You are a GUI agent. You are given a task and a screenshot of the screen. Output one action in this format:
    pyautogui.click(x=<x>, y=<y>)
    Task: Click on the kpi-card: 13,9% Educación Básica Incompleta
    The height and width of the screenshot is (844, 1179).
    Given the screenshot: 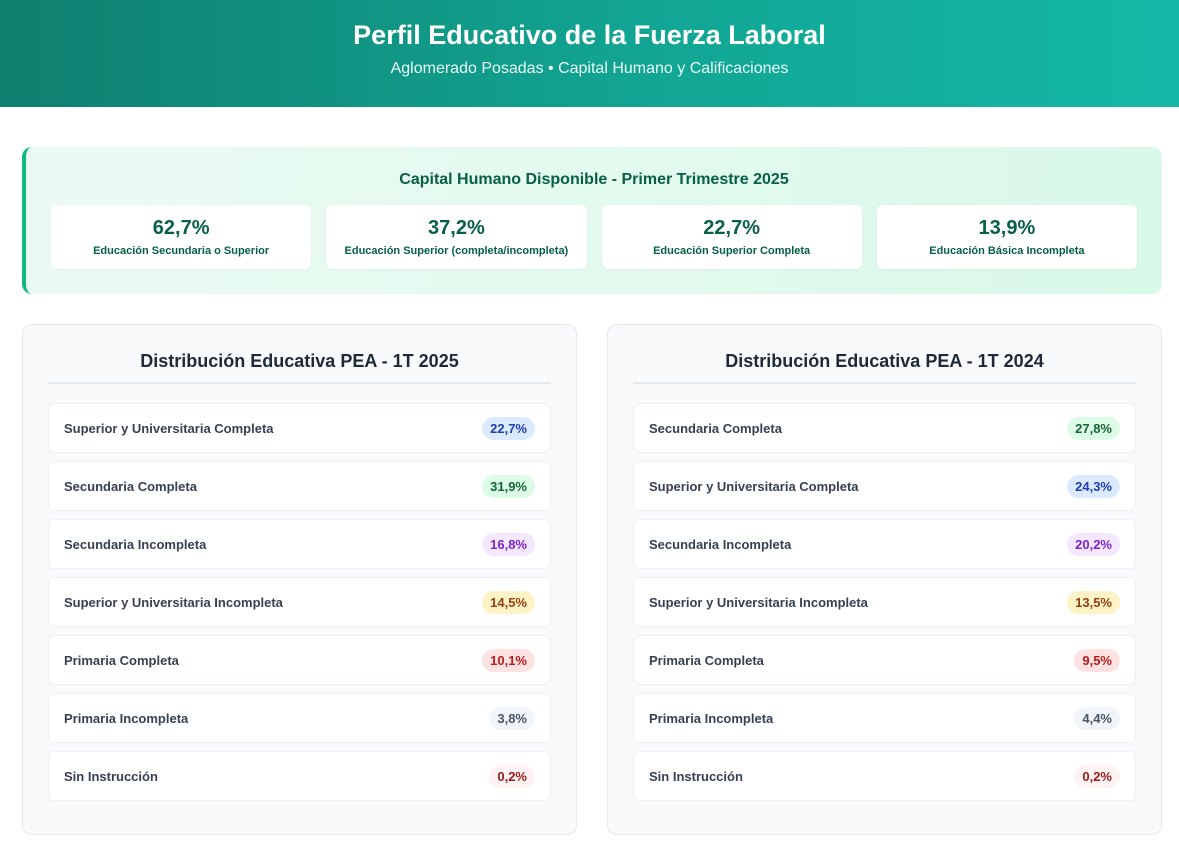 What is the action you would take?
    pyautogui.click(x=1006, y=237)
    